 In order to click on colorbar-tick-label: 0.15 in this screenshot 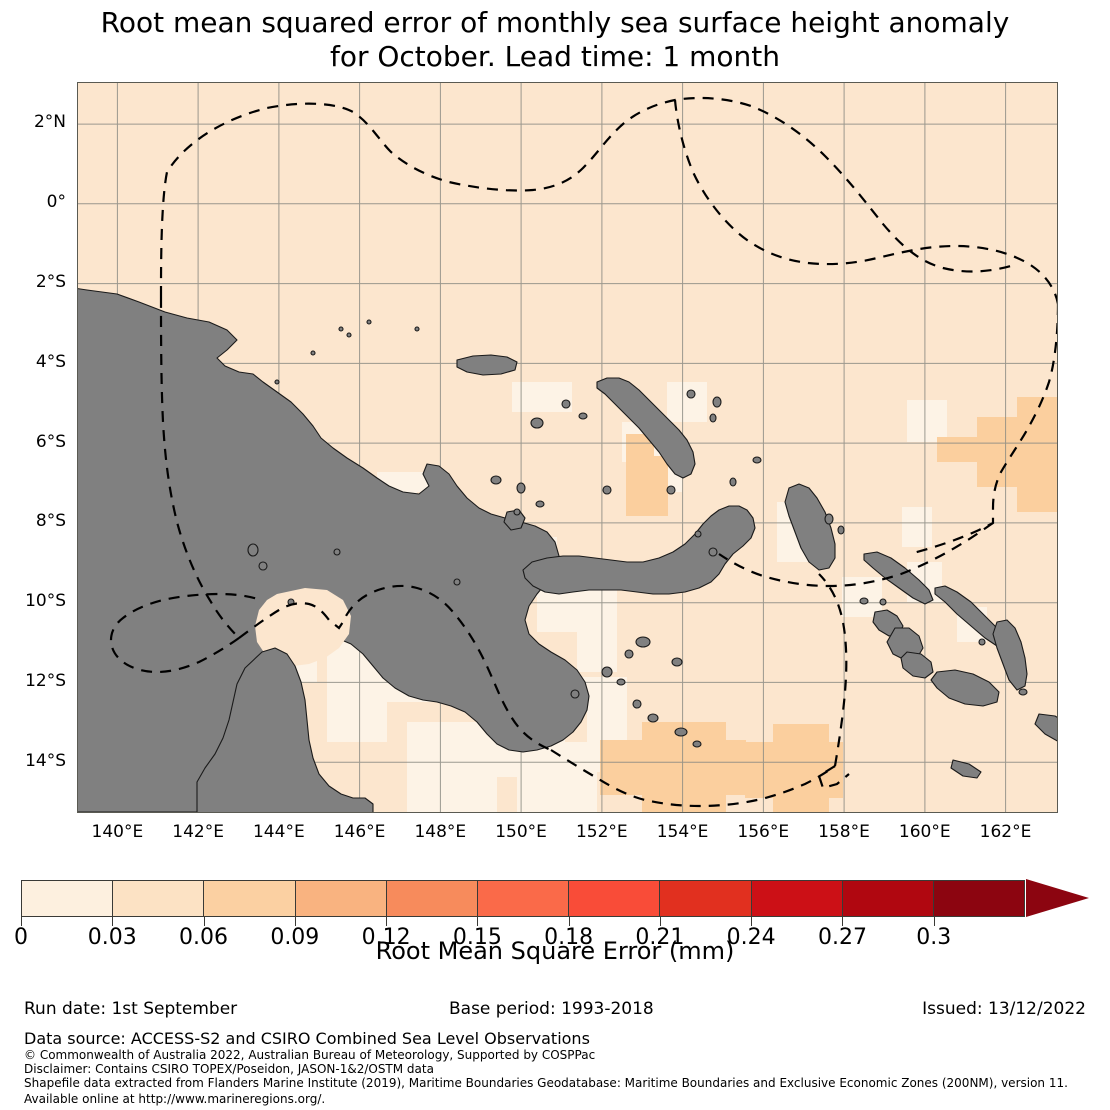, I will do `click(477, 937)`.